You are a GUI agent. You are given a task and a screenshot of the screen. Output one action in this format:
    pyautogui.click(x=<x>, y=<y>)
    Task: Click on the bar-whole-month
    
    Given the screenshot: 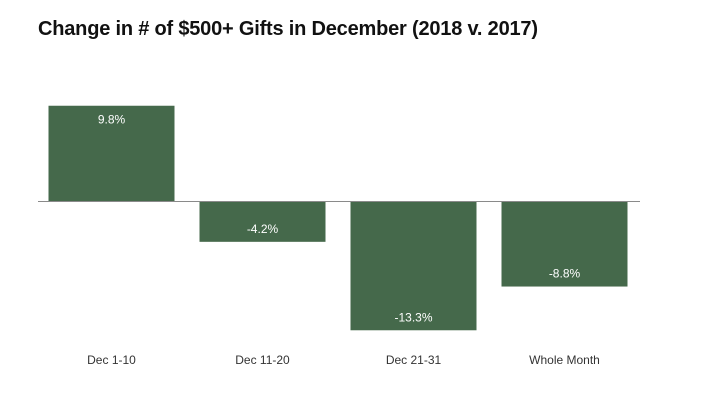 What is the action you would take?
    pyautogui.click(x=564, y=244)
    